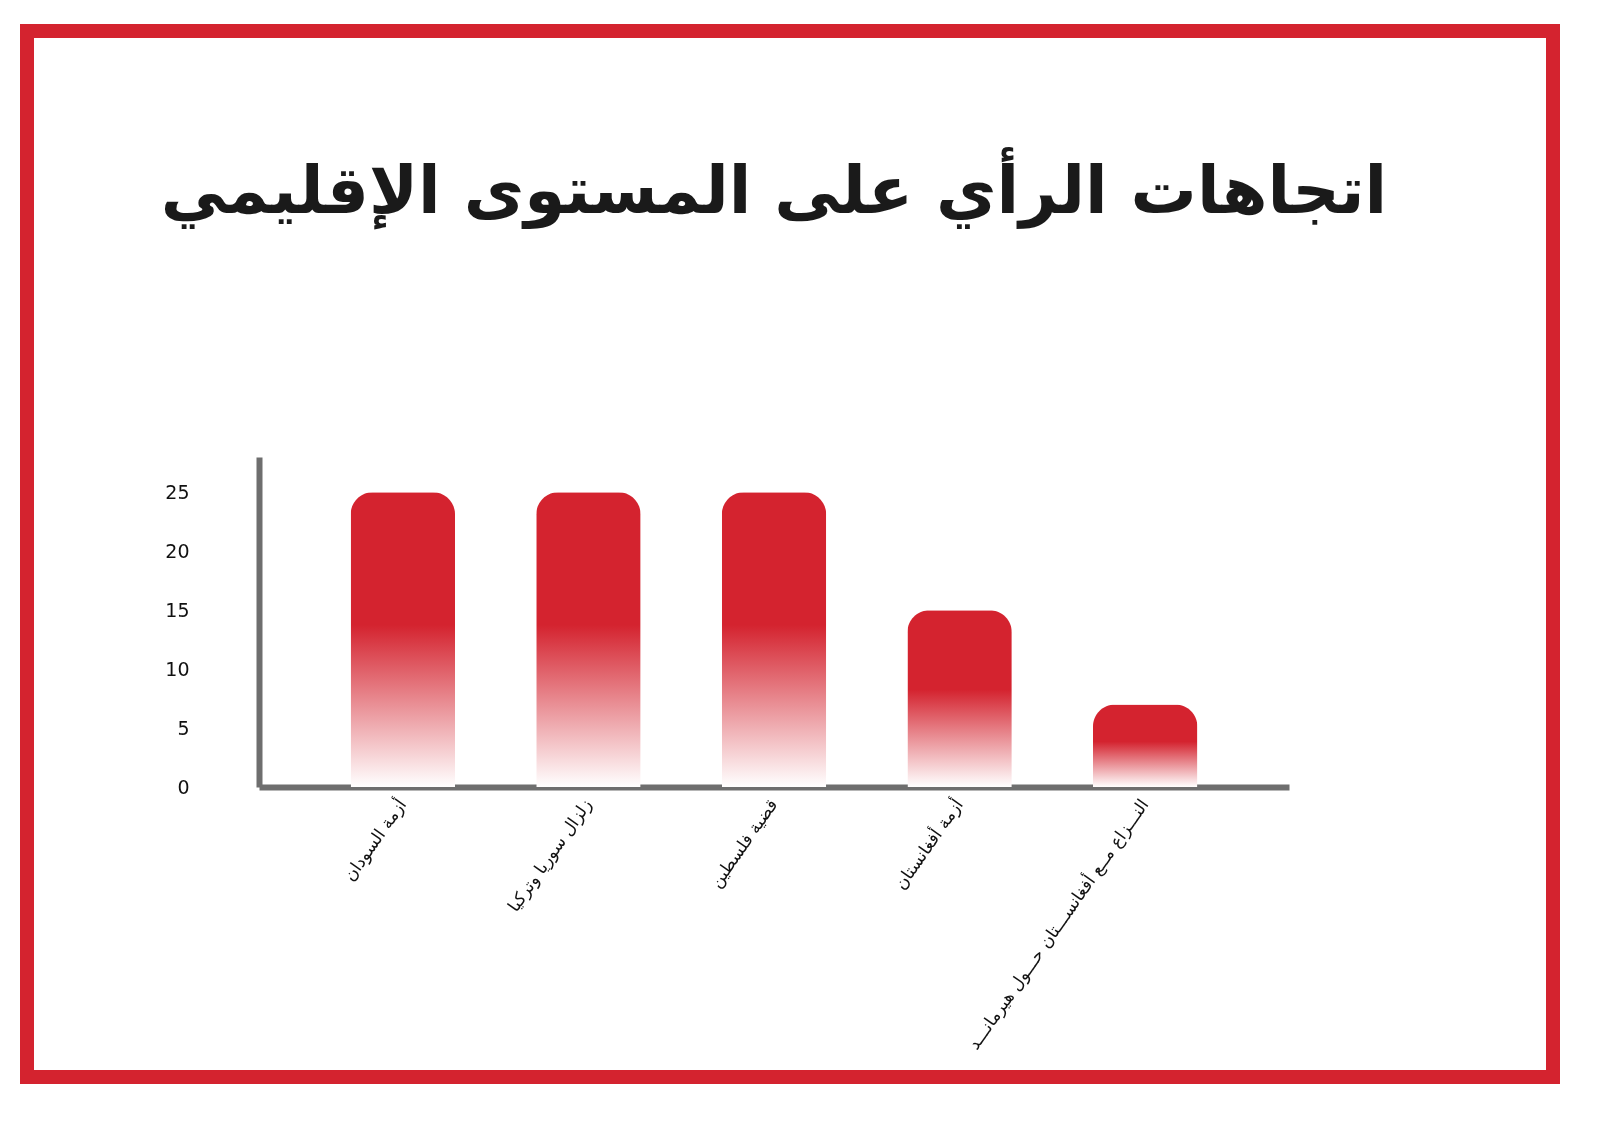 This screenshot has height=1131, width=1600. Describe the element at coordinates (183, 786) in the screenshot. I see `y-tick-label: 0` at that location.